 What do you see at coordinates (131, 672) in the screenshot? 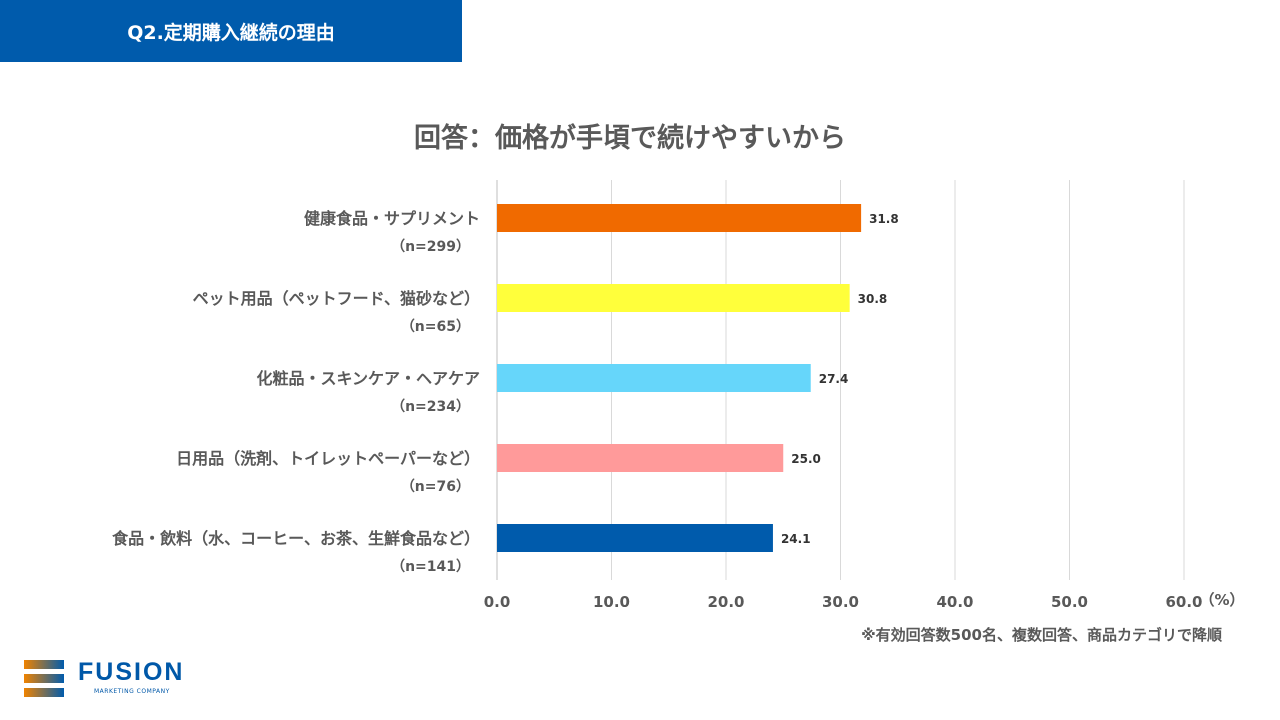
I see `logo-wordmark: FUSION` at bounding box center [131, 672].